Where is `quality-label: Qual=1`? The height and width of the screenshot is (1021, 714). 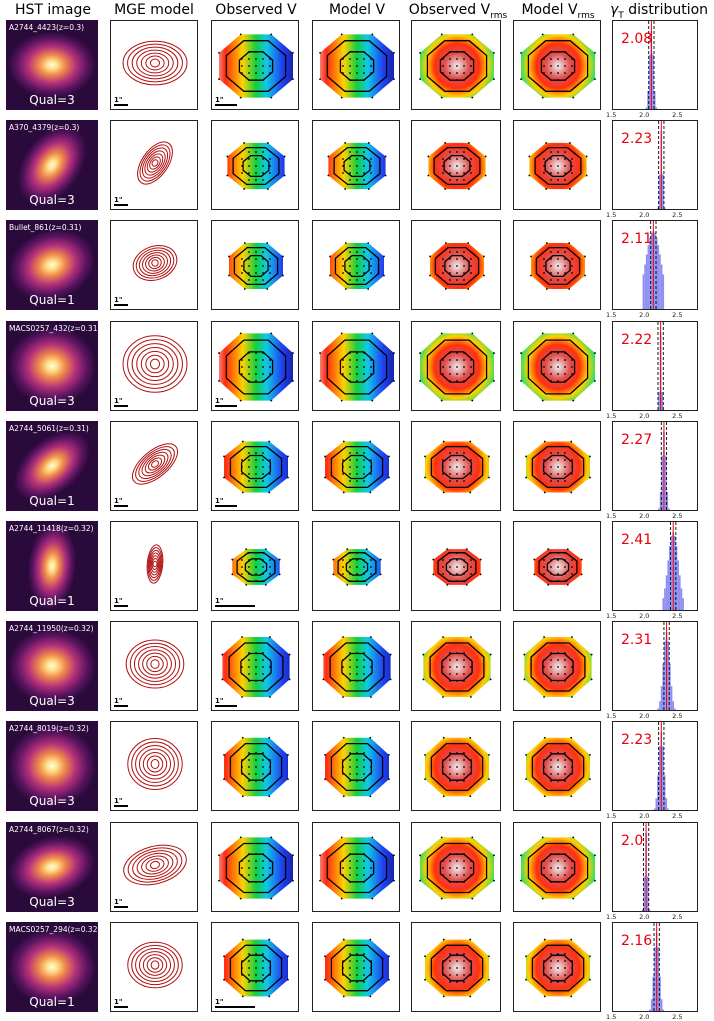 quality-label: Qual=1 is located at coordinates (52, 1001).